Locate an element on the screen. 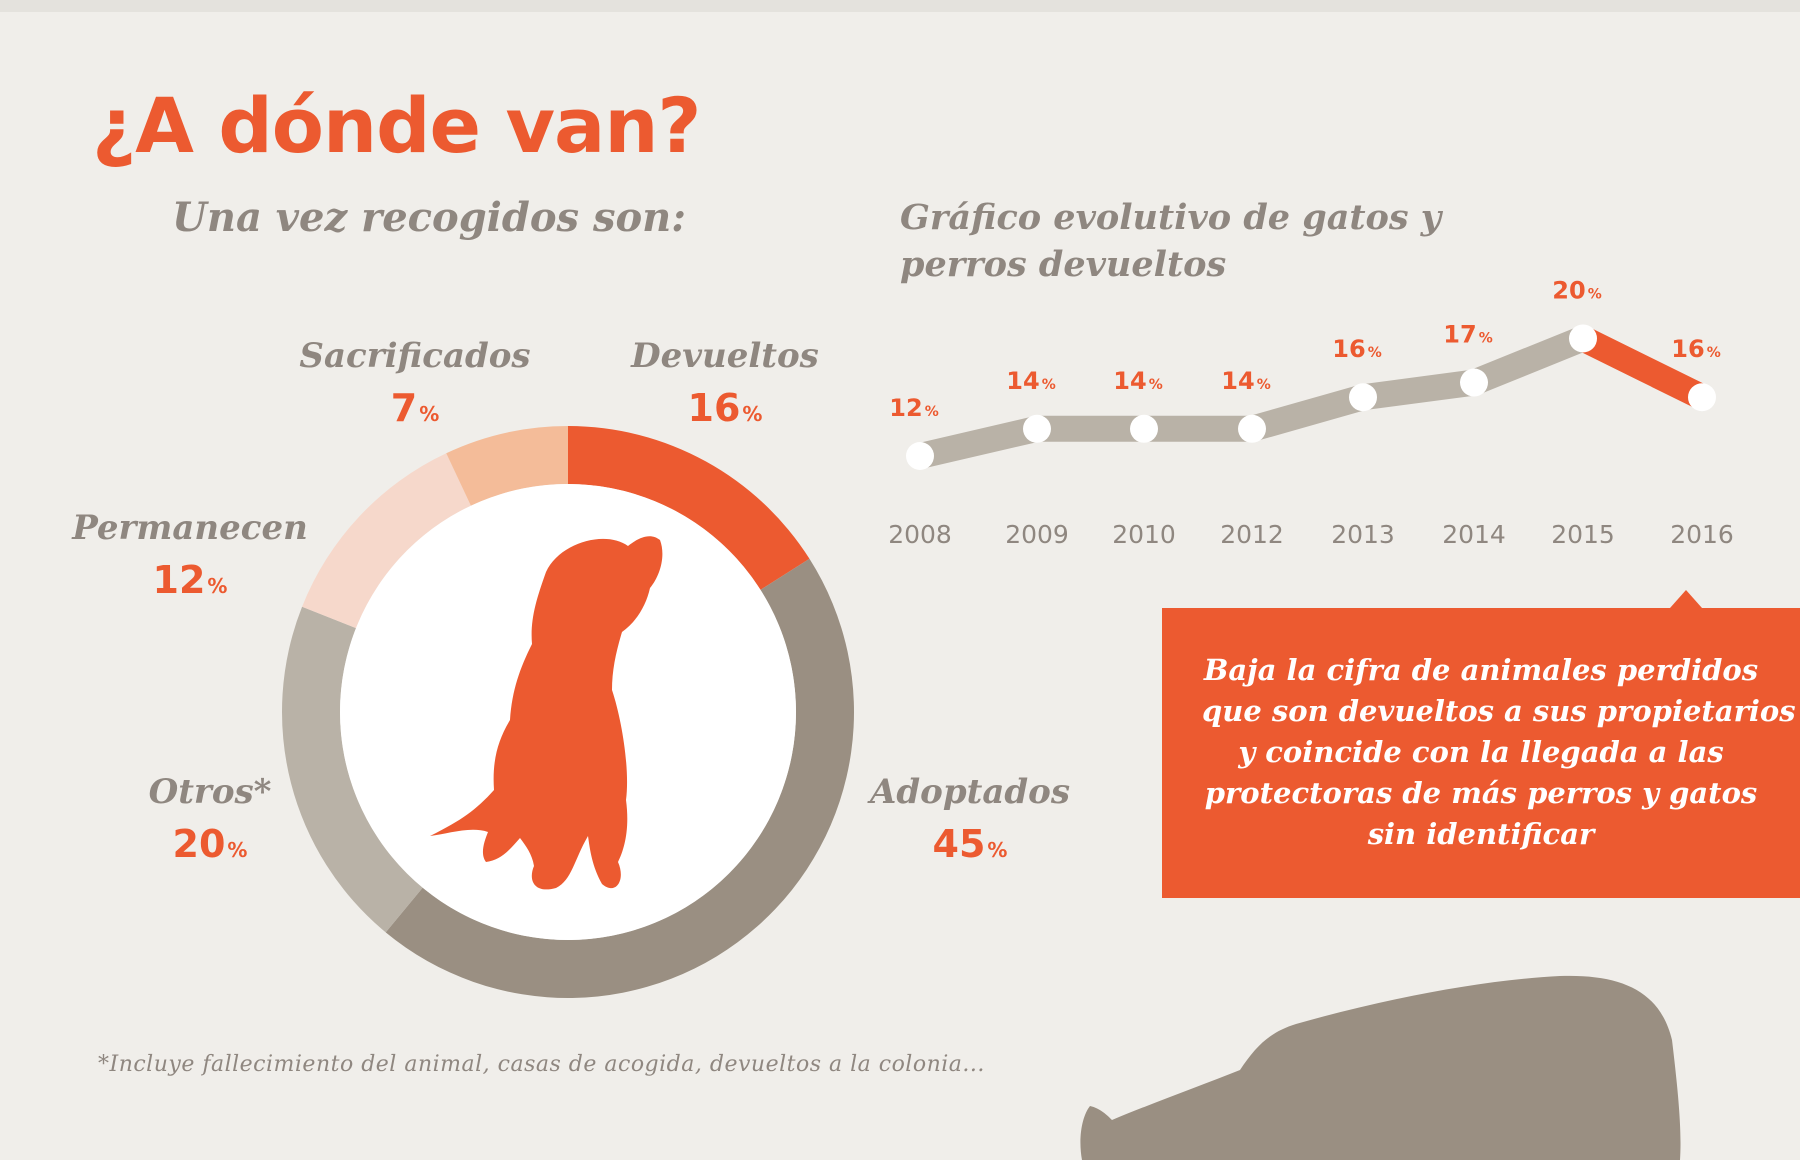 This screenshot has width=1800, height=1160. donut-slice-devueltos is located at coordinates (689, 508).